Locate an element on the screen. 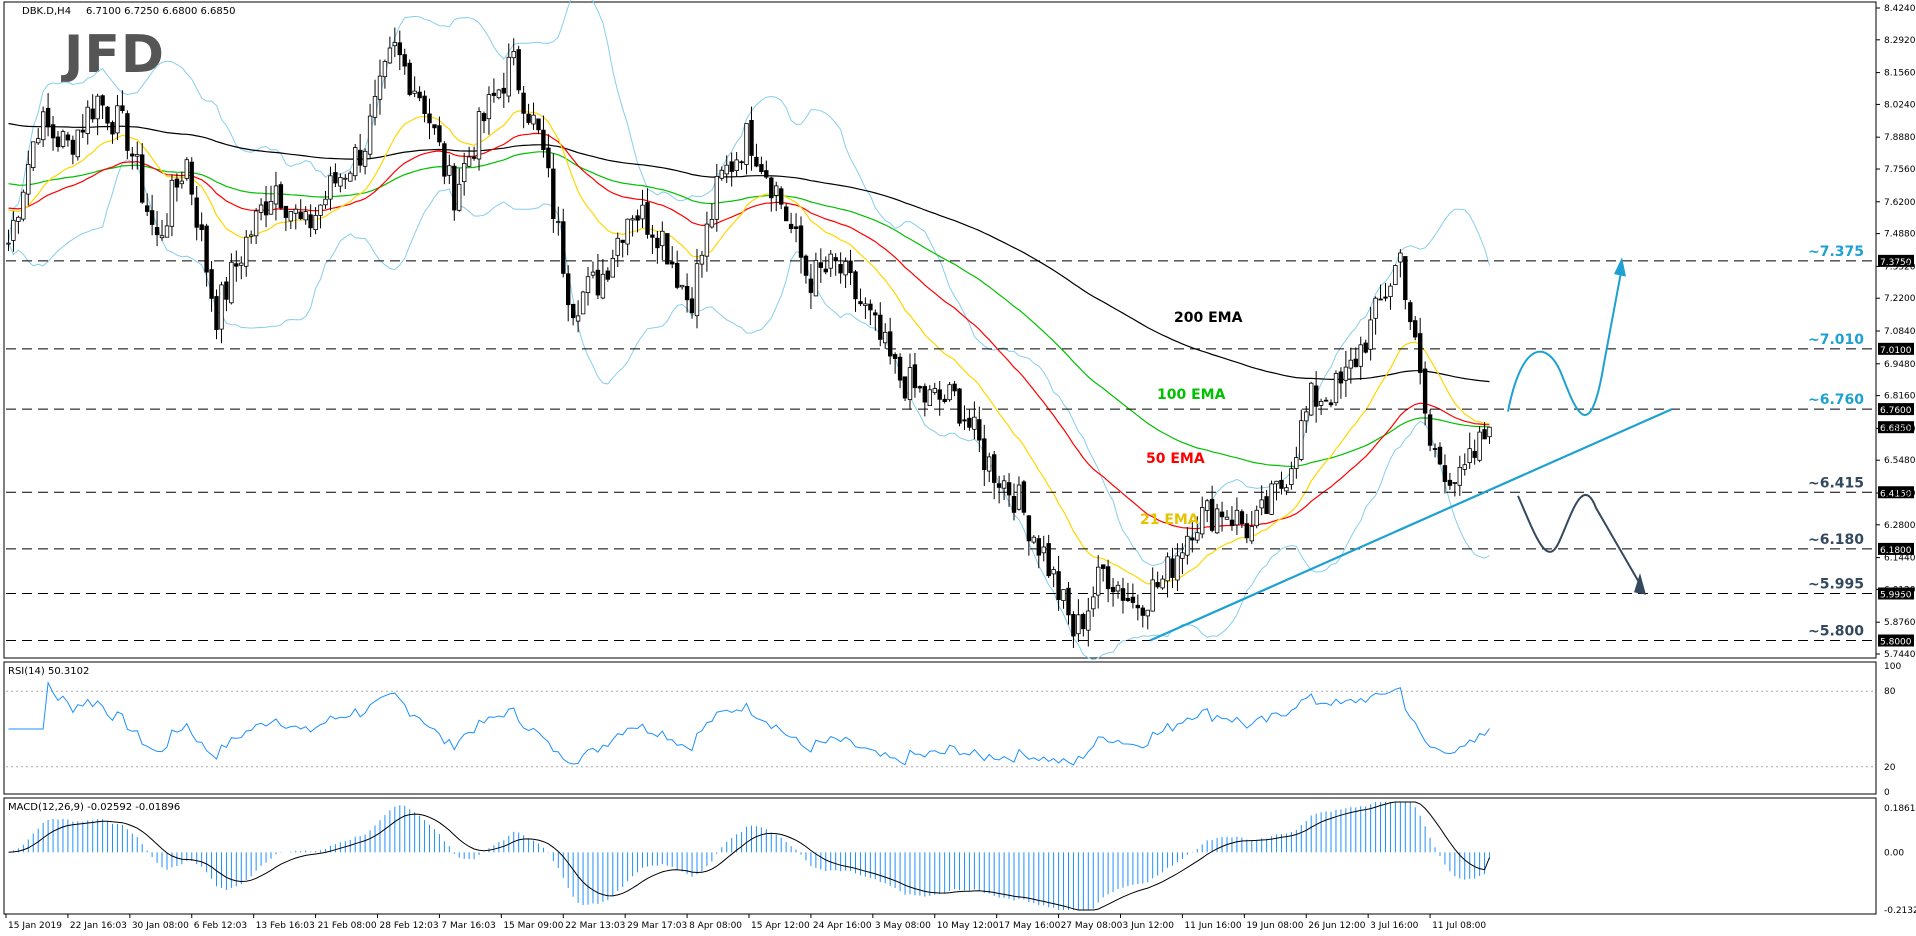 This screenshot has width=1916, height=936. level-label: ~6.415 is located at coordinates (1836, 483).